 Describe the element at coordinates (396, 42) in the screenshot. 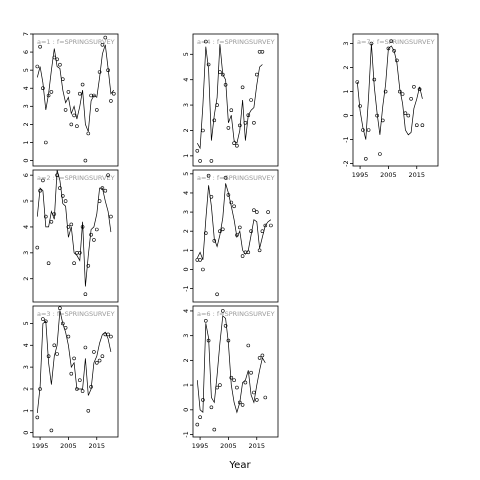

I see `panel-strip-label: a=7 : f=SPRINGSURVEY` at that location.